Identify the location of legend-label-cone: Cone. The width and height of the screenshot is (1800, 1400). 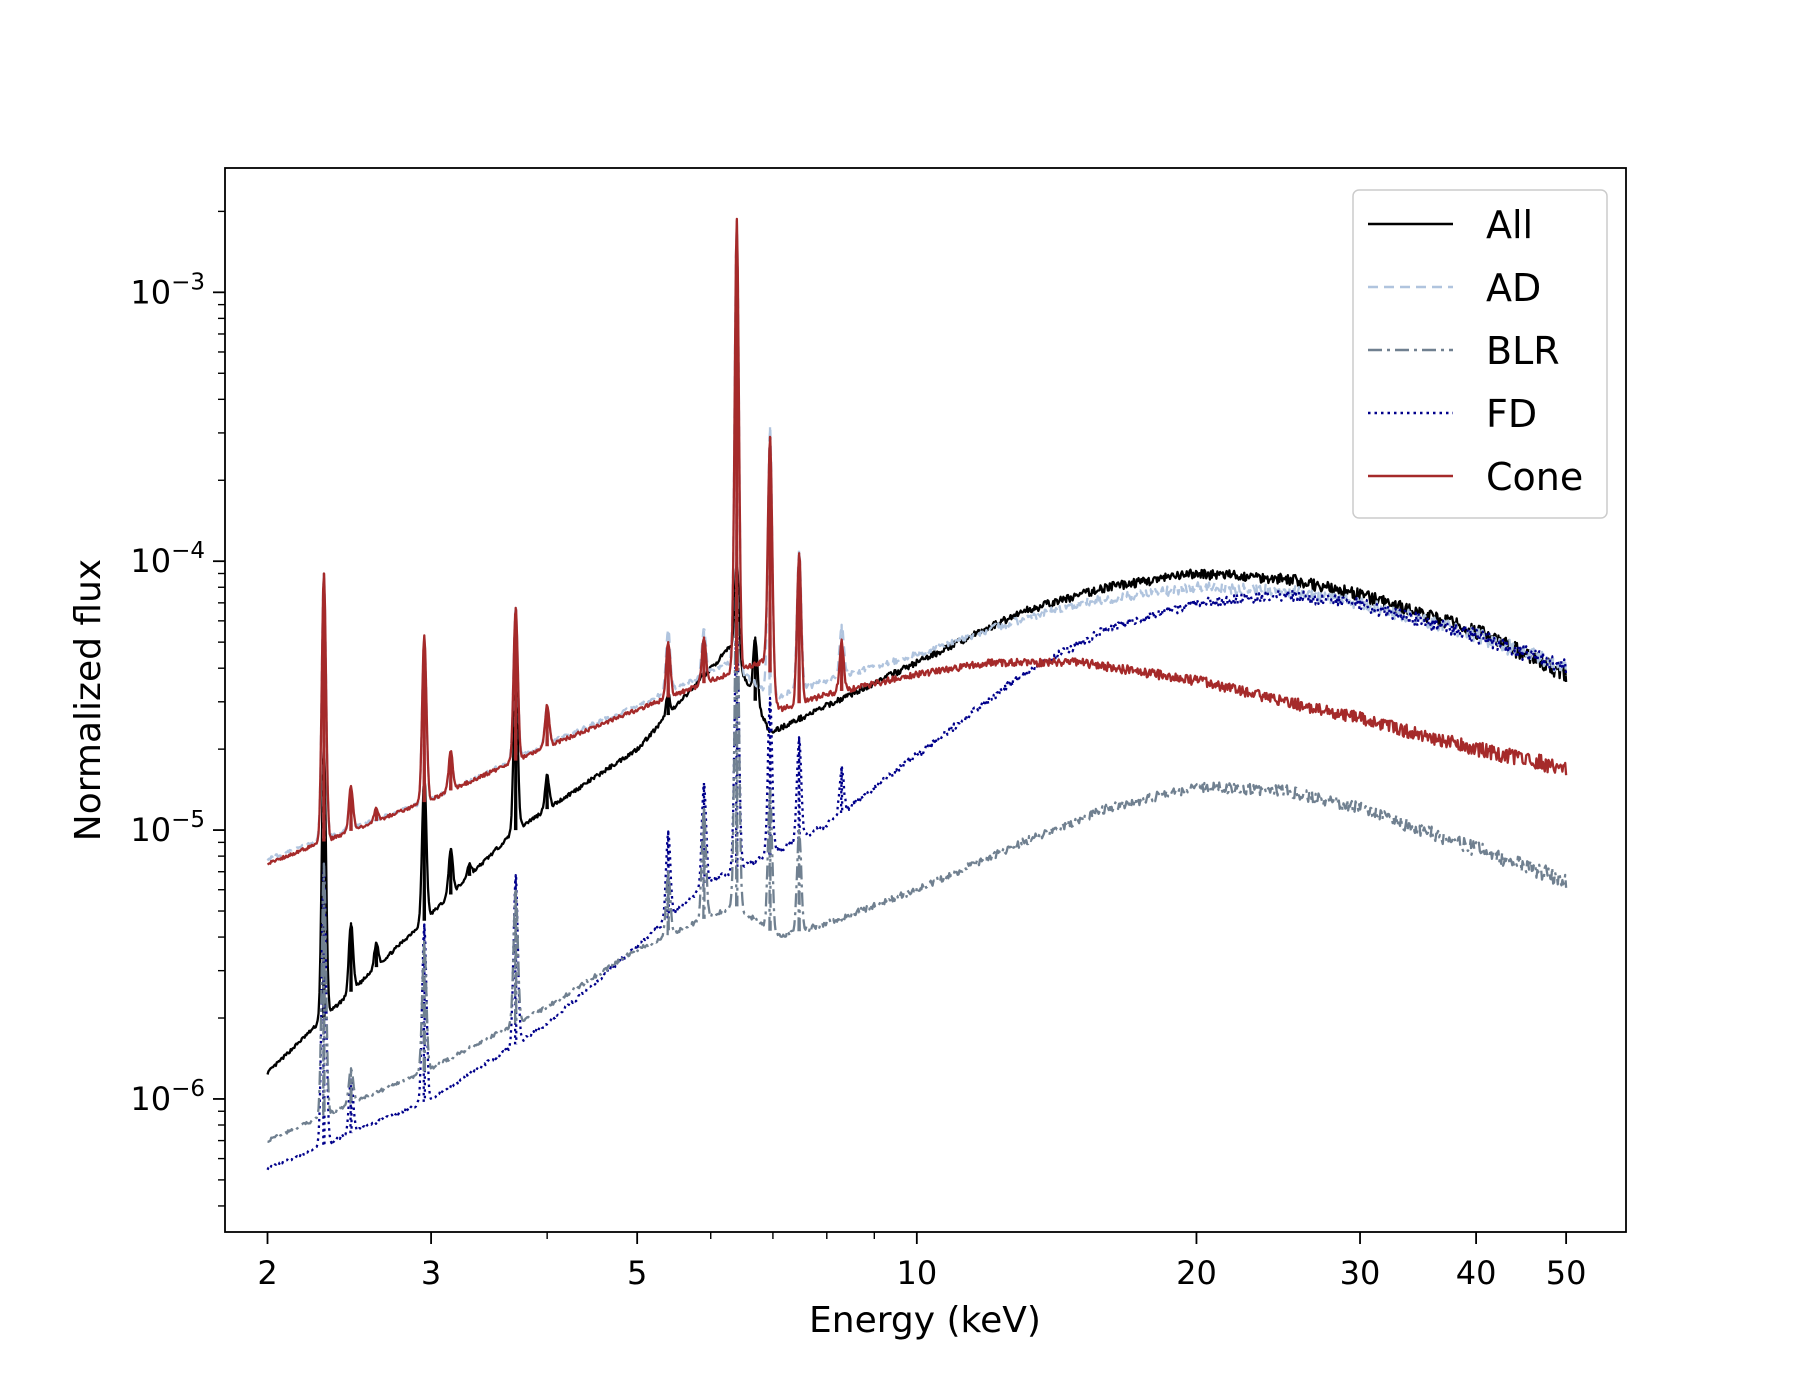
(1534, 477).